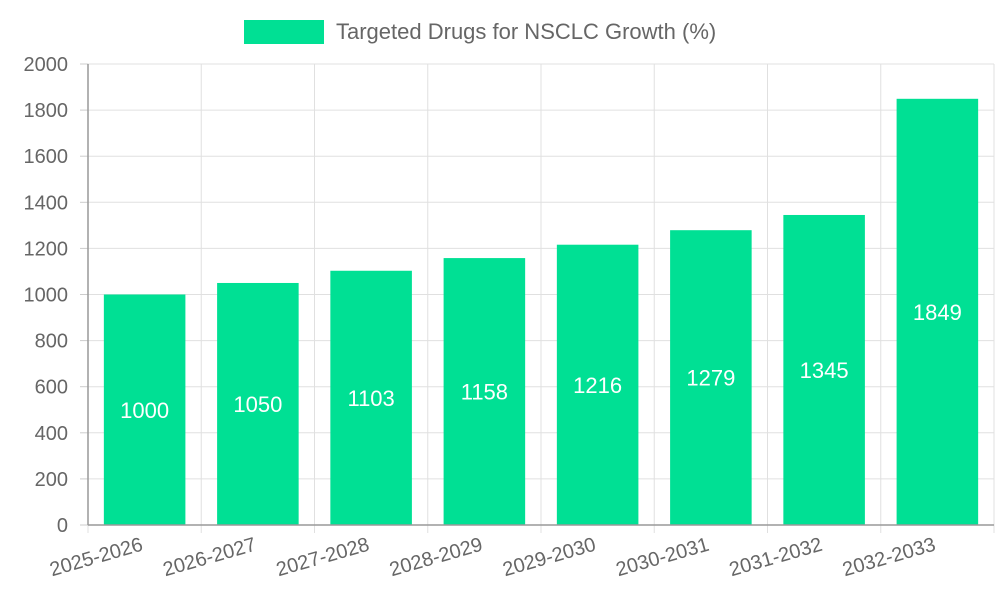 Image resolution: width=1000 pixels, height=600 pixels. I want to click on x-tick-label: 2031-2032, so click(776, 558).